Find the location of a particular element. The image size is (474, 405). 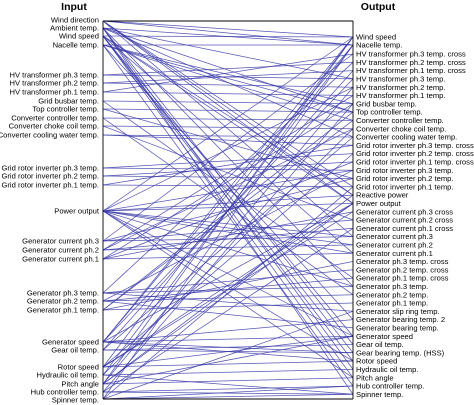

link-pitch-angle-to-generator-speed is located at coordinates (228, 360).